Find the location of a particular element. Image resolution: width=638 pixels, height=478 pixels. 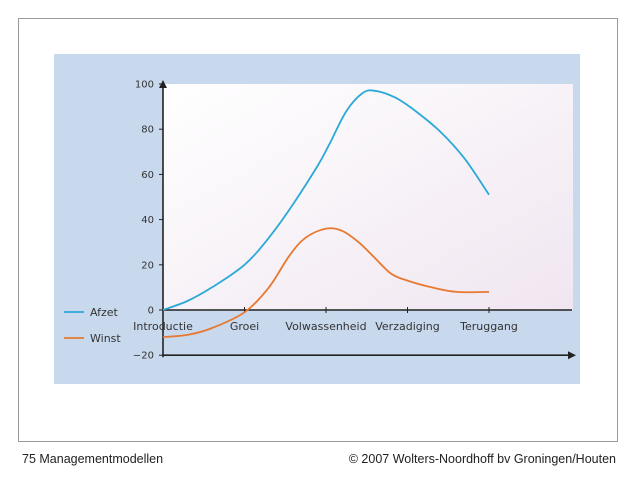

x-tick-label: Introductie is located at coordinates (163, 326).